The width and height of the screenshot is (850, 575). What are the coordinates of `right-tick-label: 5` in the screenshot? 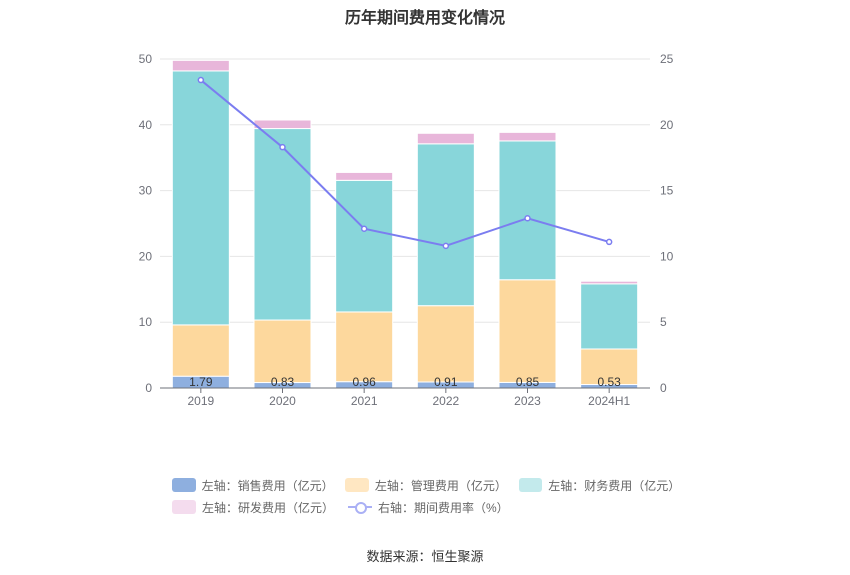 It's located at (663, 322).